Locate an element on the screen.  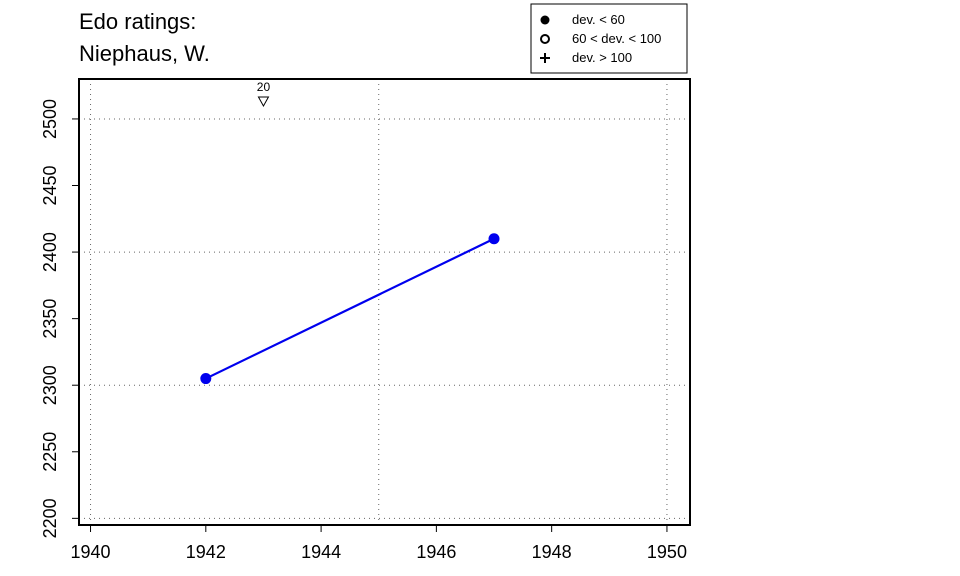
x-tick-label: 1940 is located at coordinates (91, 552).